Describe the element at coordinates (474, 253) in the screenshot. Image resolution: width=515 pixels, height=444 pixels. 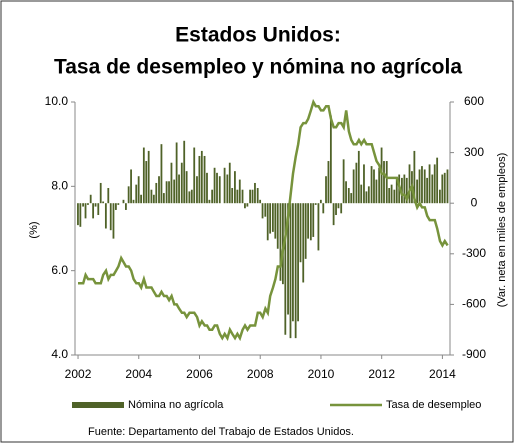
I see `y2-tick-label: -300` at that location.